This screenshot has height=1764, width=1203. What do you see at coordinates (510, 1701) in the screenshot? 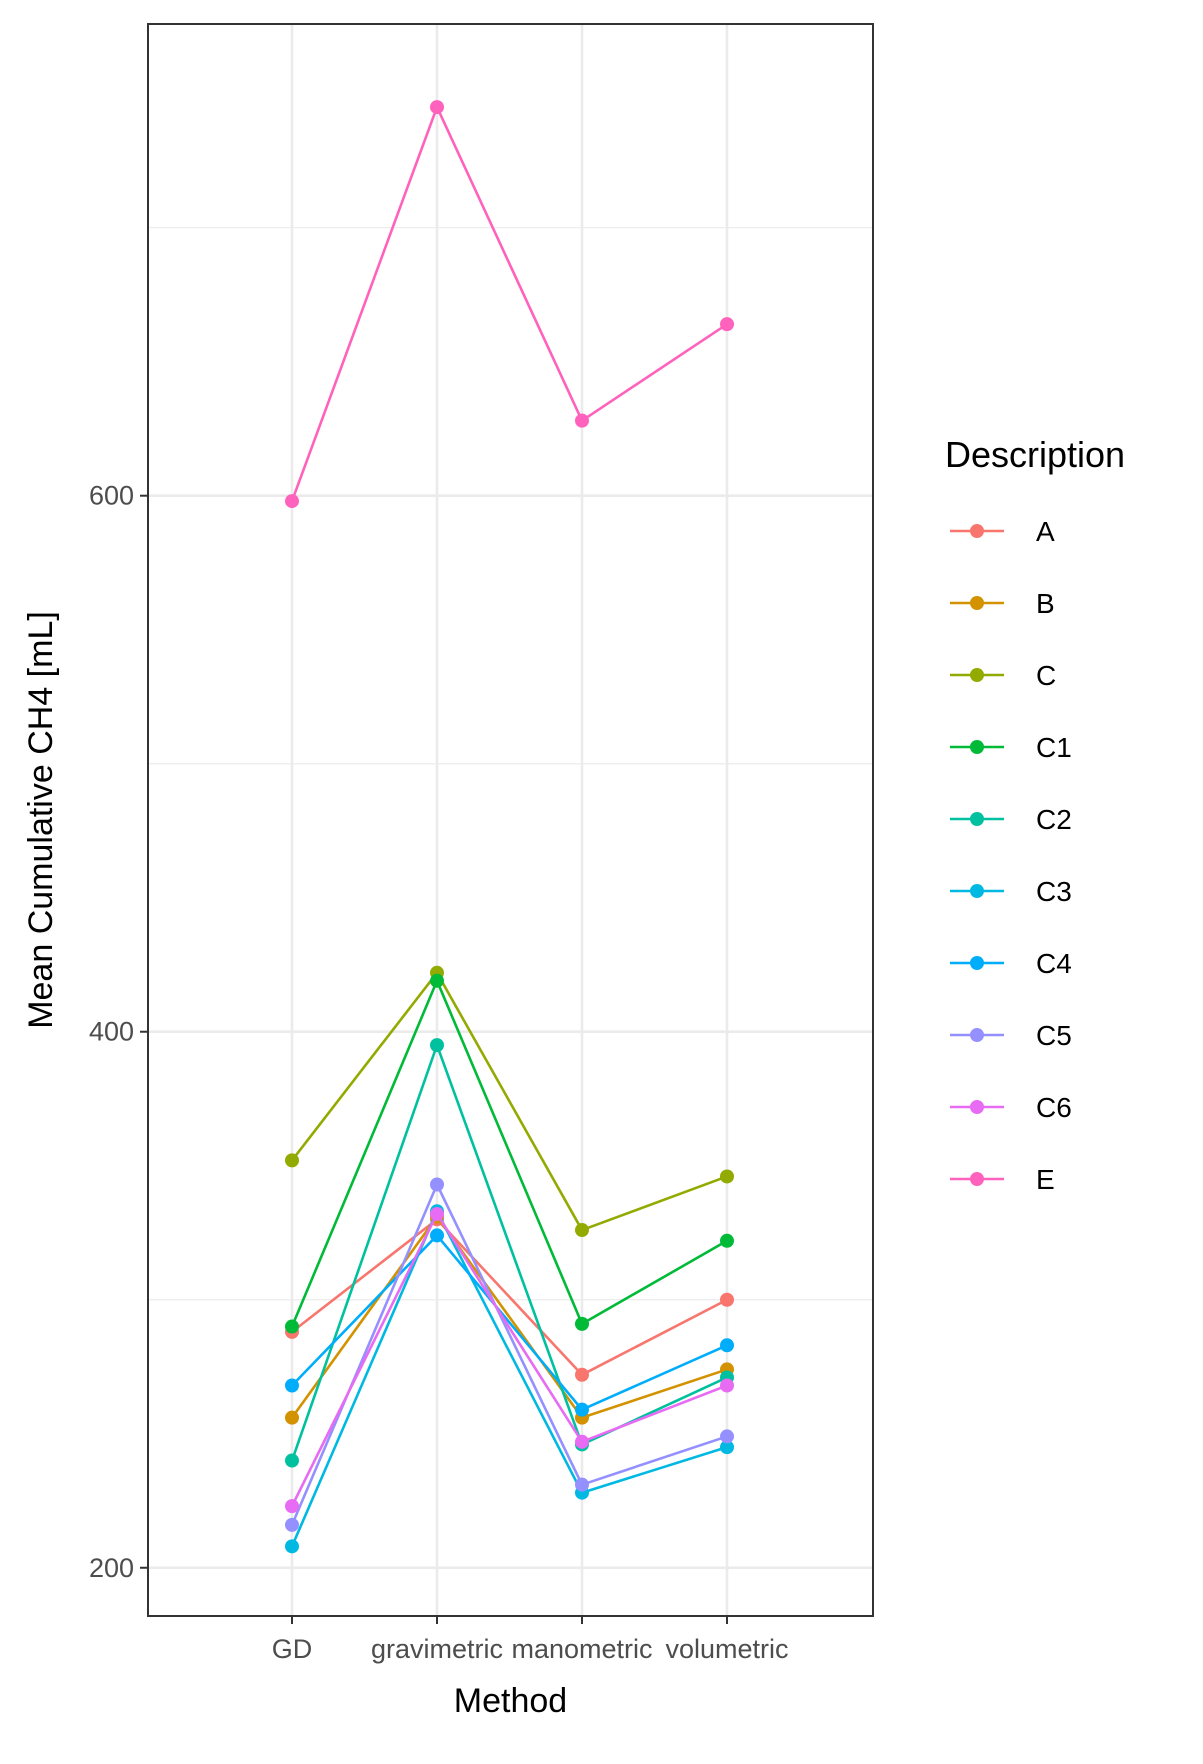
I see `x-axis-title: Method` at bounding box center [510, 1701].